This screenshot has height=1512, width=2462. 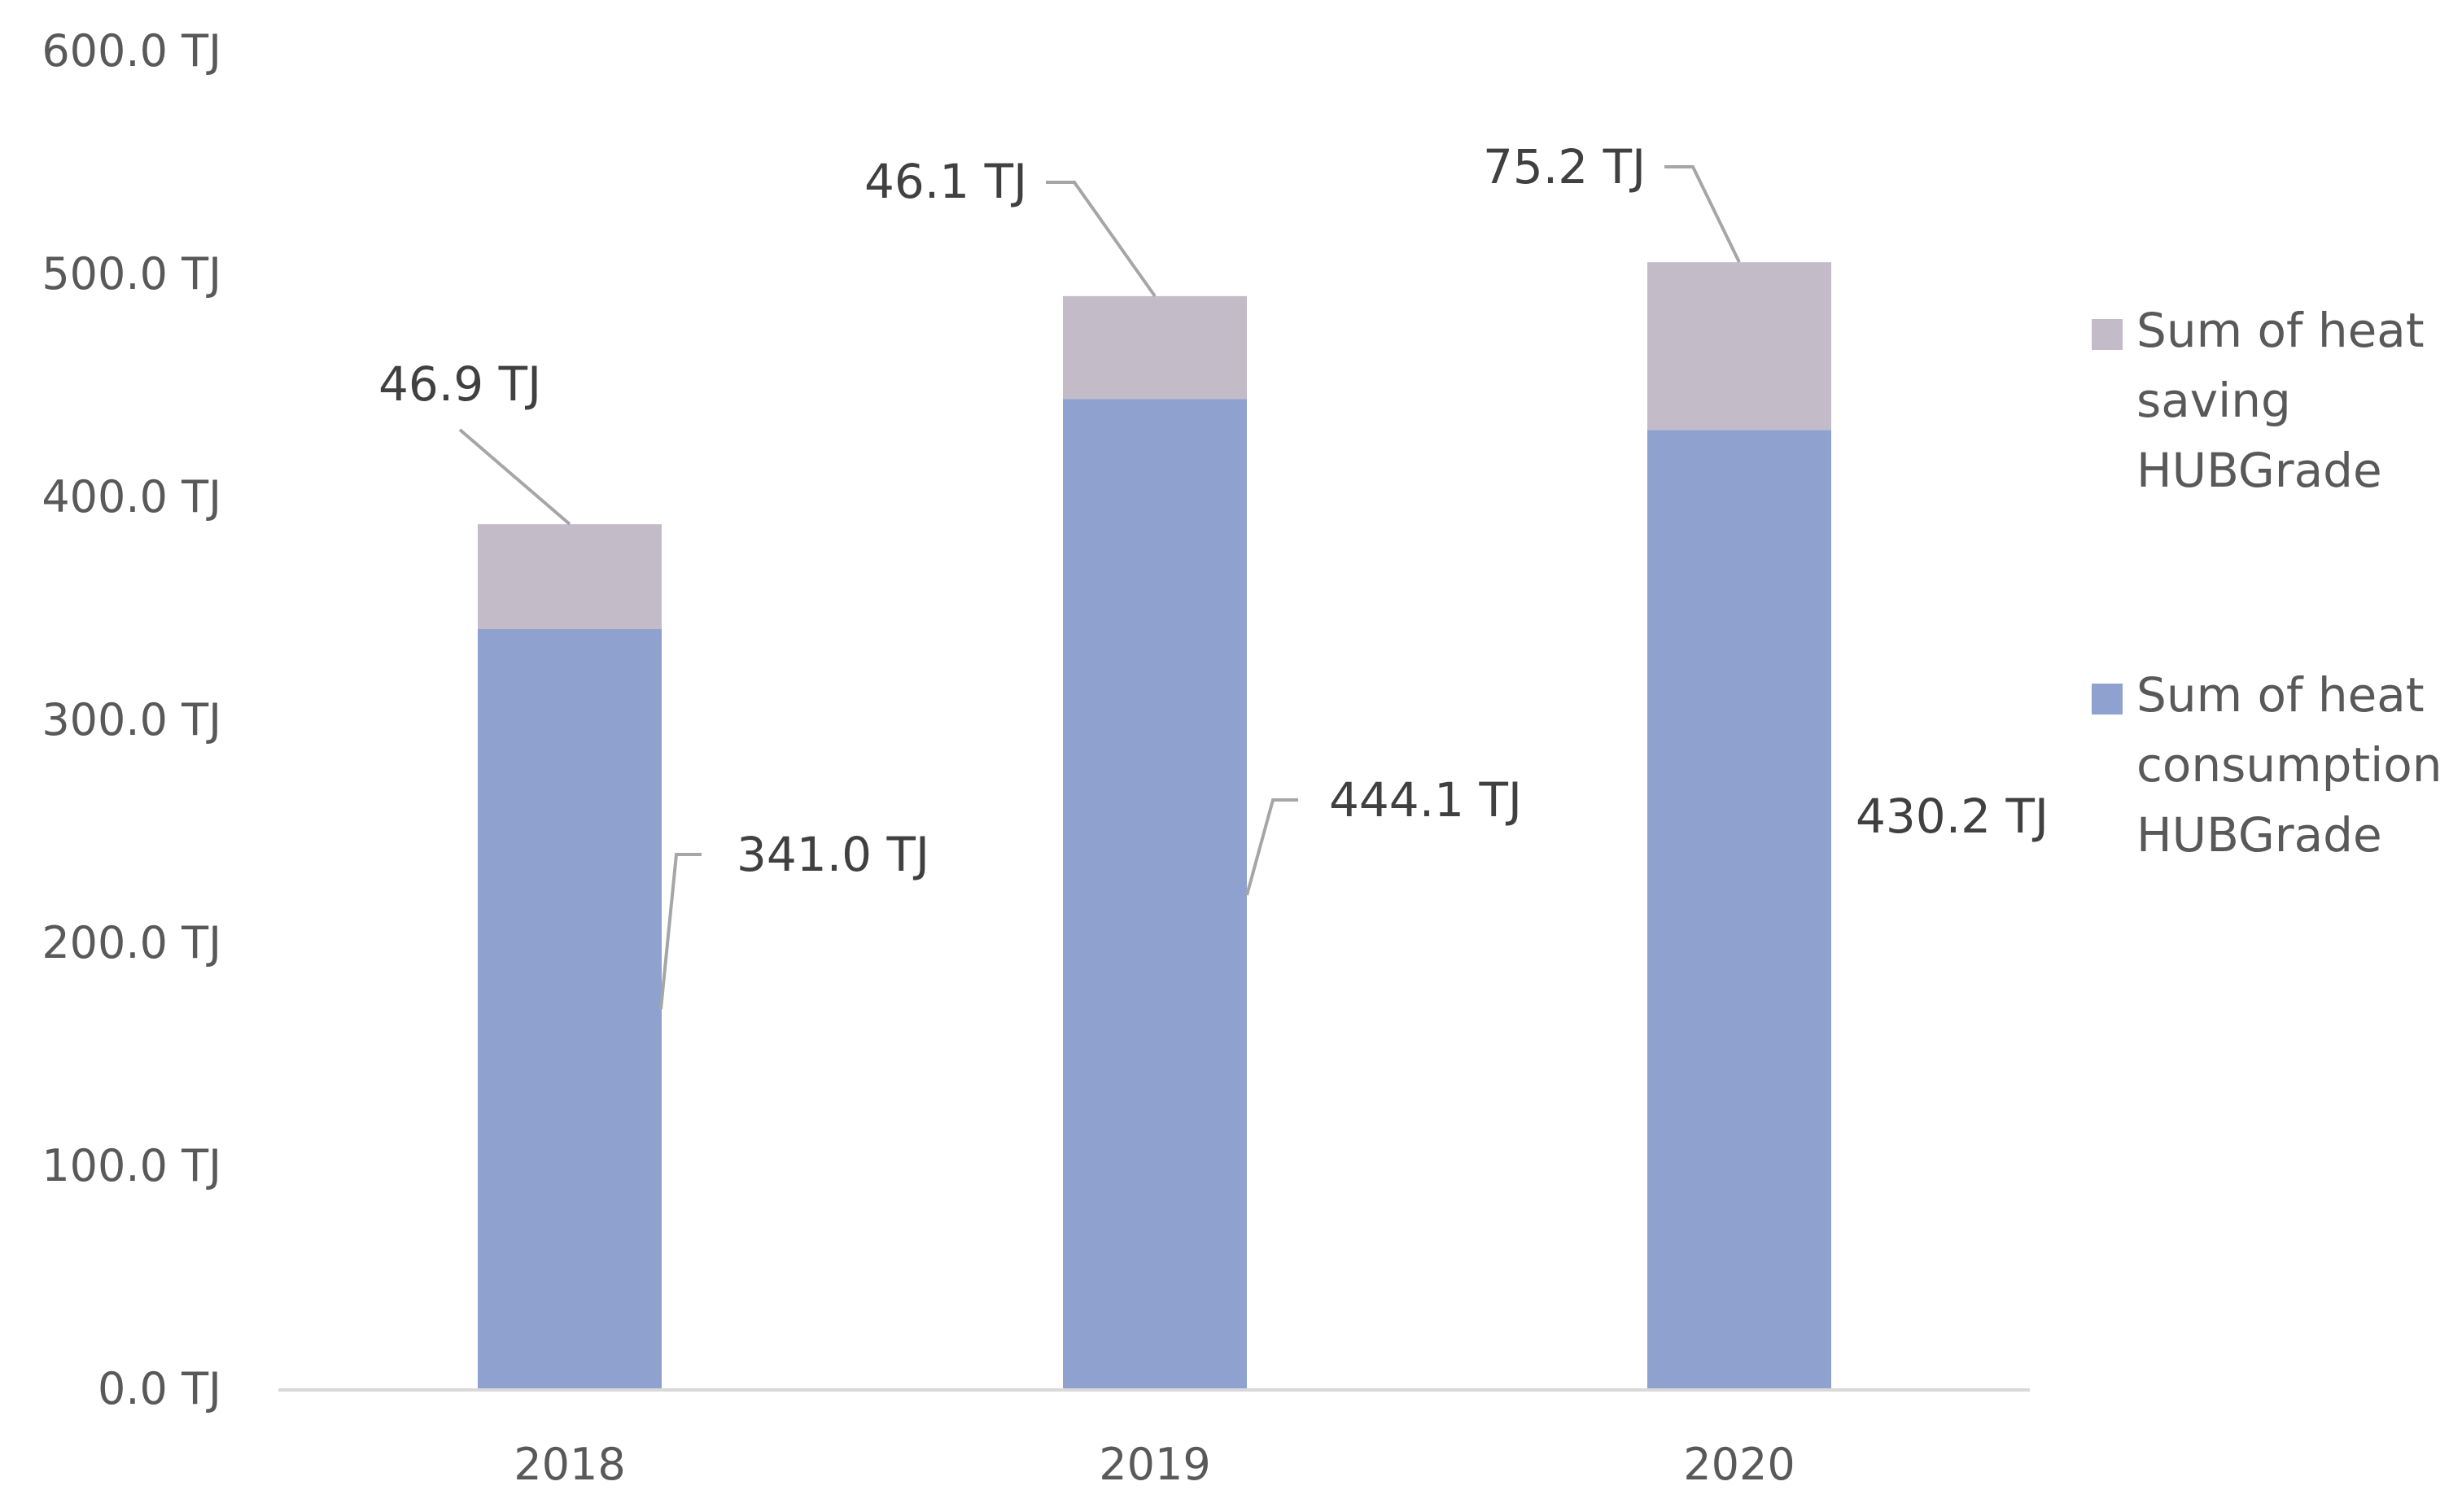 What do you see at coordinates (460, 384) in the screenshot?
I see `data-label-saving-2018: 46.9 TJ` at bounding box center [460, 384].